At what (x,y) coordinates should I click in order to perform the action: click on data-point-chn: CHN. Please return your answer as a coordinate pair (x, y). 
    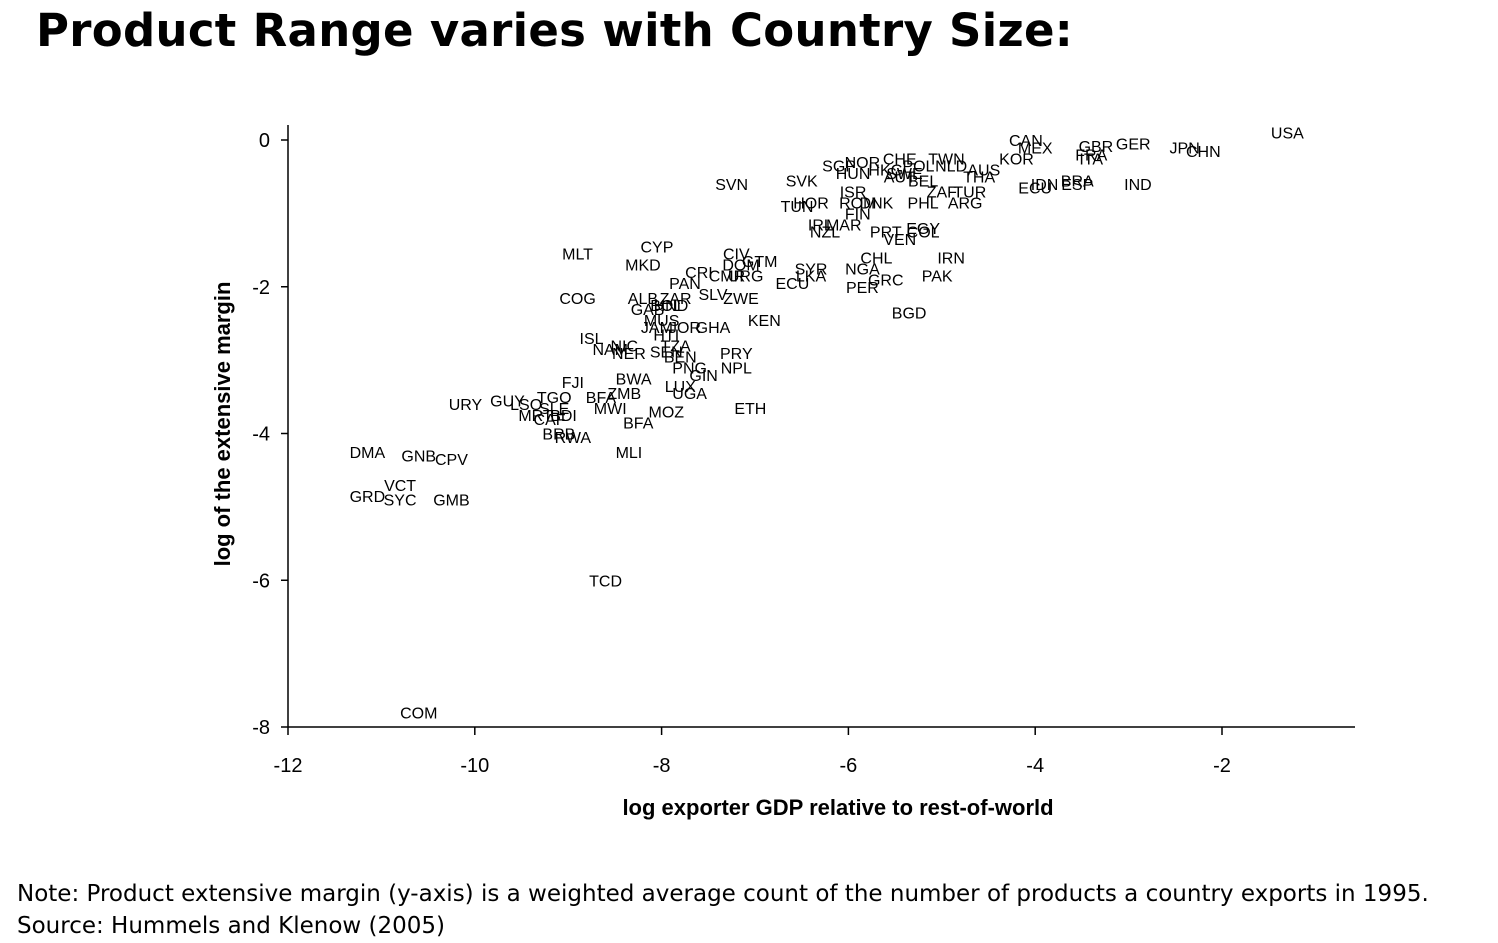
    Looking at the image, I should click on (1203, 152).